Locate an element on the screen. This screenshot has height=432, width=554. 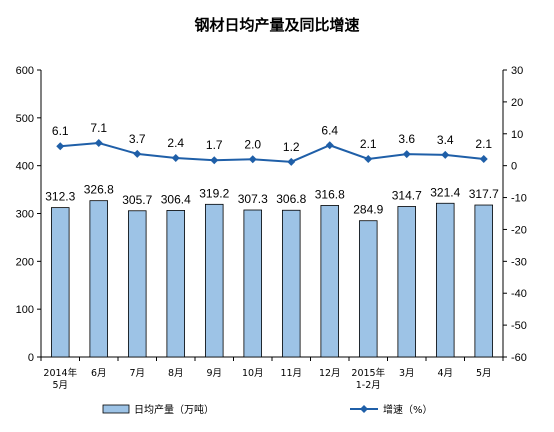
line-value-label: 2.4 is located at coordinates (175, 143).